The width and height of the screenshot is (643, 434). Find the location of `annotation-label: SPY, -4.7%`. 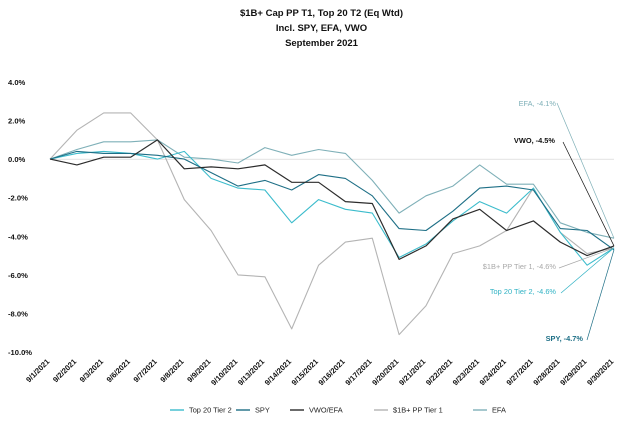

annotation-label: SPY, -4.7% is located at coordinates (565, 338).